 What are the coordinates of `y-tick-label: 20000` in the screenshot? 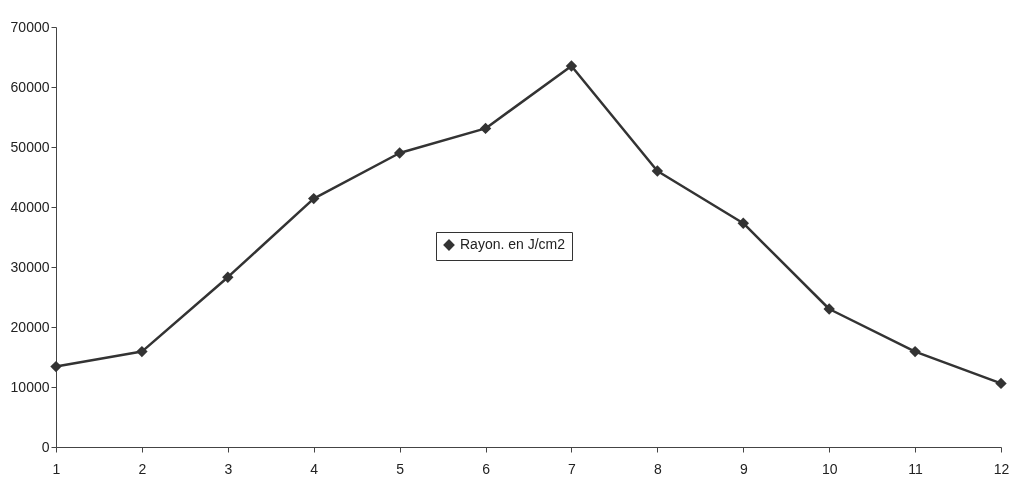 It's located at (30, 326).